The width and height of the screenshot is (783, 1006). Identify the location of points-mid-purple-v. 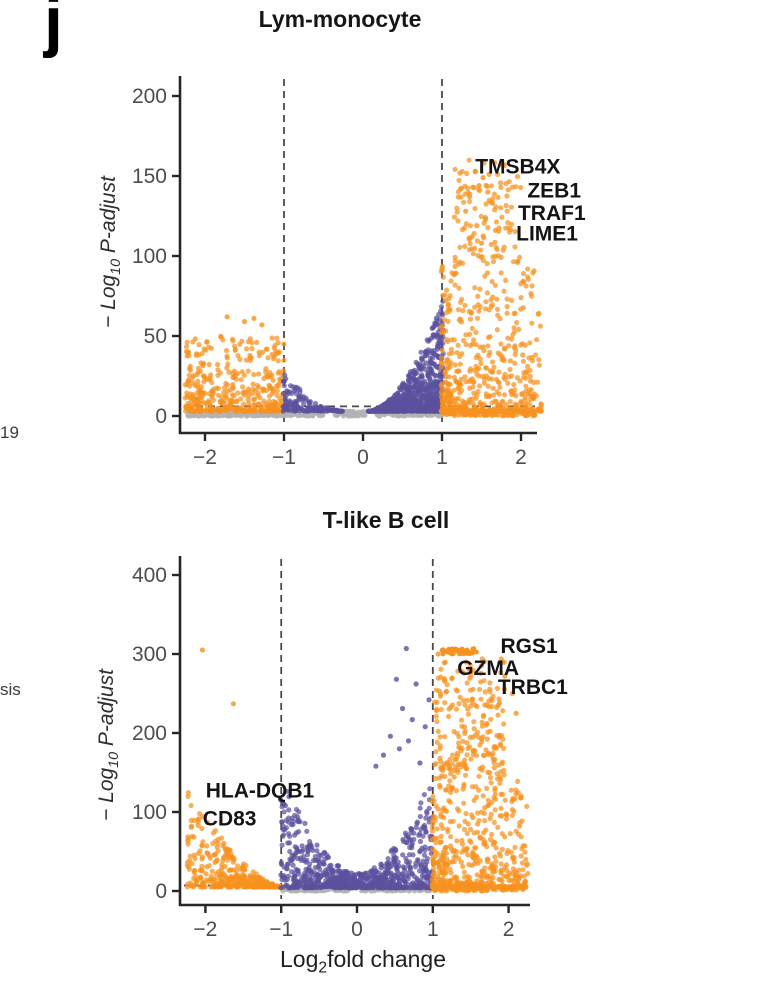
(357, 838).